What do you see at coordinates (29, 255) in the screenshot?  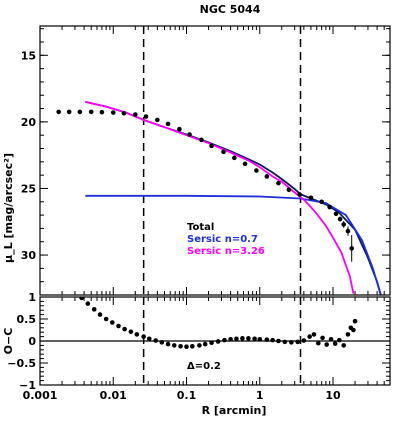 I see `y-tick-label-0-3: 30` at bounding box center [29, 255].